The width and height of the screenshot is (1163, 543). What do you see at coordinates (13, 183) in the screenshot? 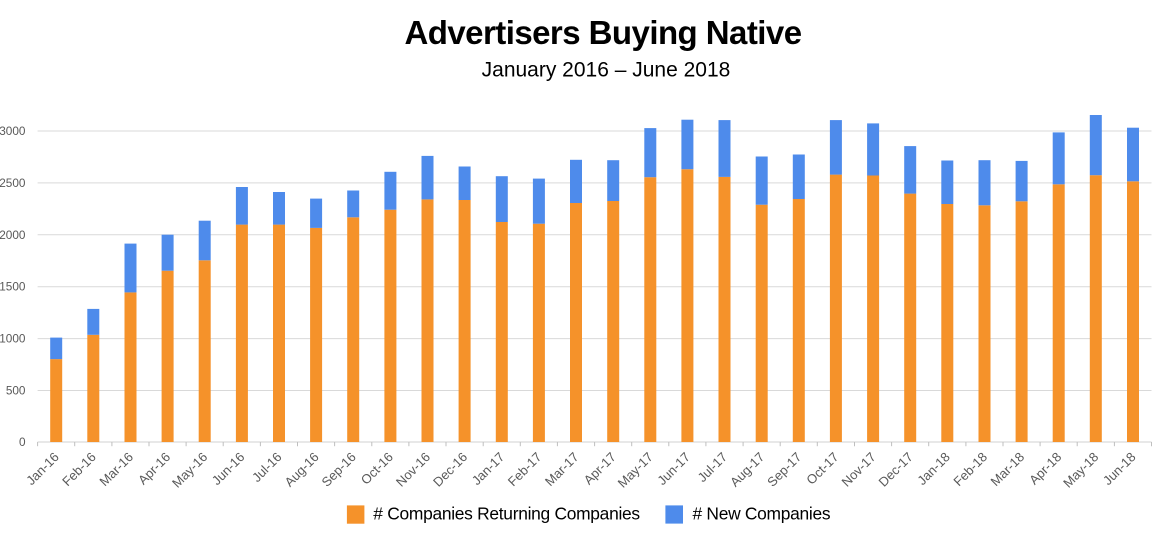
I see `svg-text: 2500` at bounding box center [13, 183].